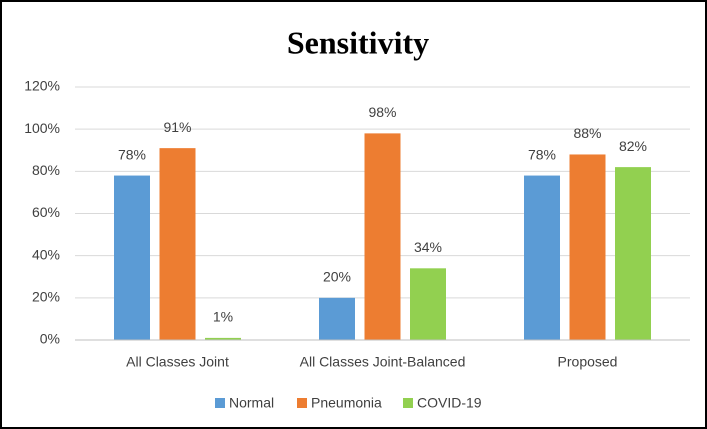  What do you see at coordinates (177, 362) in the screenshot?
I see `x-tick-label: All Classes Joint` at bounding box center [177, 362].